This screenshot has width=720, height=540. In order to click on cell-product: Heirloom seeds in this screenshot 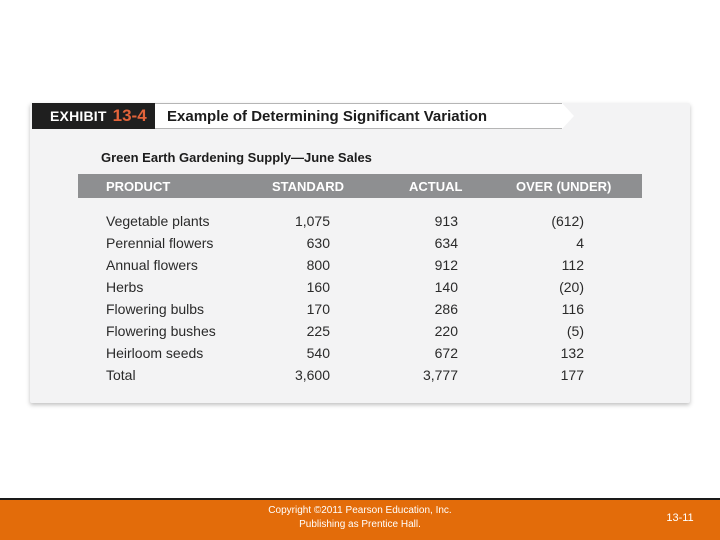, I will do `click(155, 353)`.